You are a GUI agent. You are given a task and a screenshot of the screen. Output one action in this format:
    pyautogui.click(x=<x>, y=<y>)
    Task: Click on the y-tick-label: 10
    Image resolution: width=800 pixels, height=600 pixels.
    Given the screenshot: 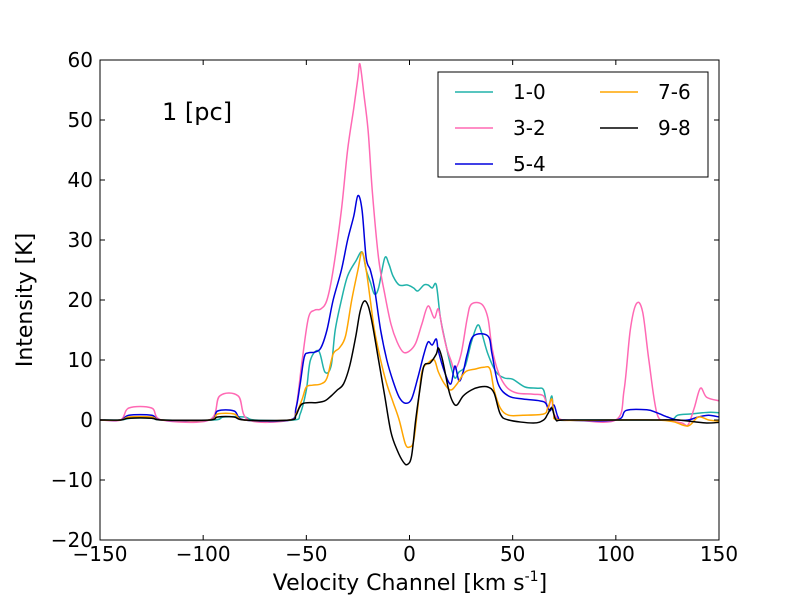 What is the action you would take?
    pyautogui.click(x=80, y=360)
    